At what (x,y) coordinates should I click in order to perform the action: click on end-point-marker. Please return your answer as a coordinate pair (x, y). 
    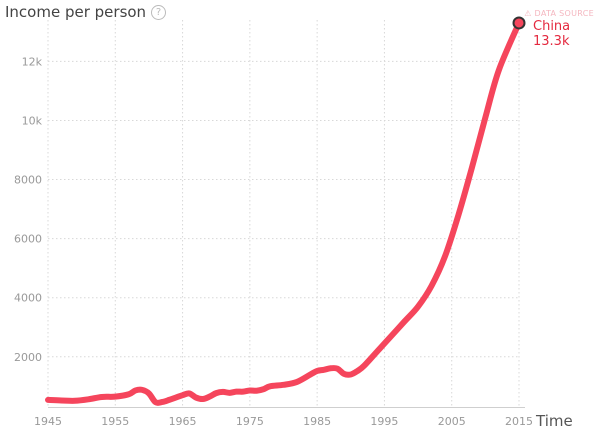
    Looking at the image, I should click on (519, 23).